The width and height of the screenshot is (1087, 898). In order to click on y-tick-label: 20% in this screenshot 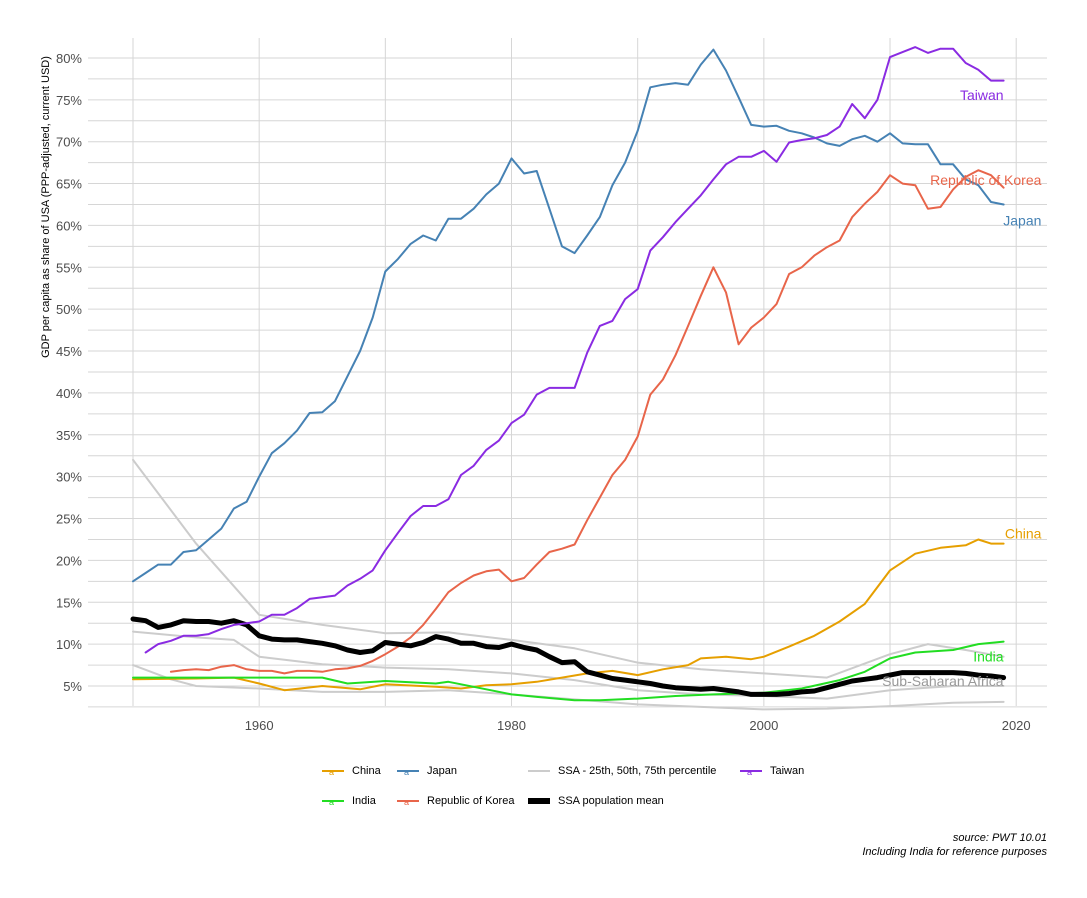, I will do `click(69, 560)`.